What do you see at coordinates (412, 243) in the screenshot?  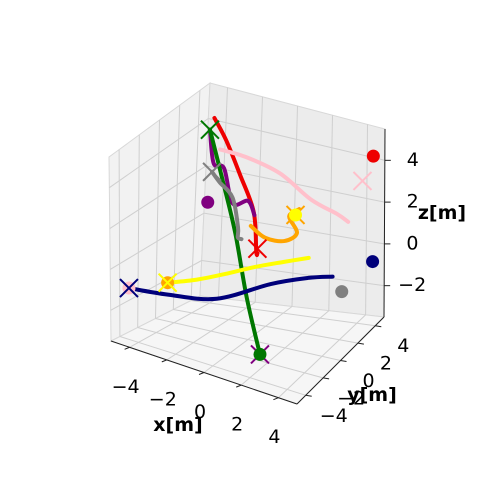 I see `z-tick-label: 0` at bounding box center [412, 243].